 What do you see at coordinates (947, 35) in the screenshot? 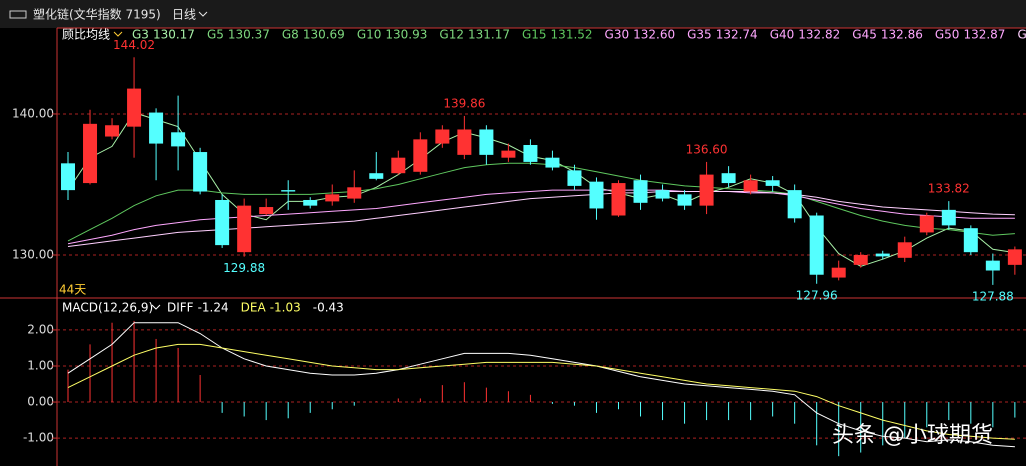
I see `legend-name: G50` at bounding box center [947, 35].